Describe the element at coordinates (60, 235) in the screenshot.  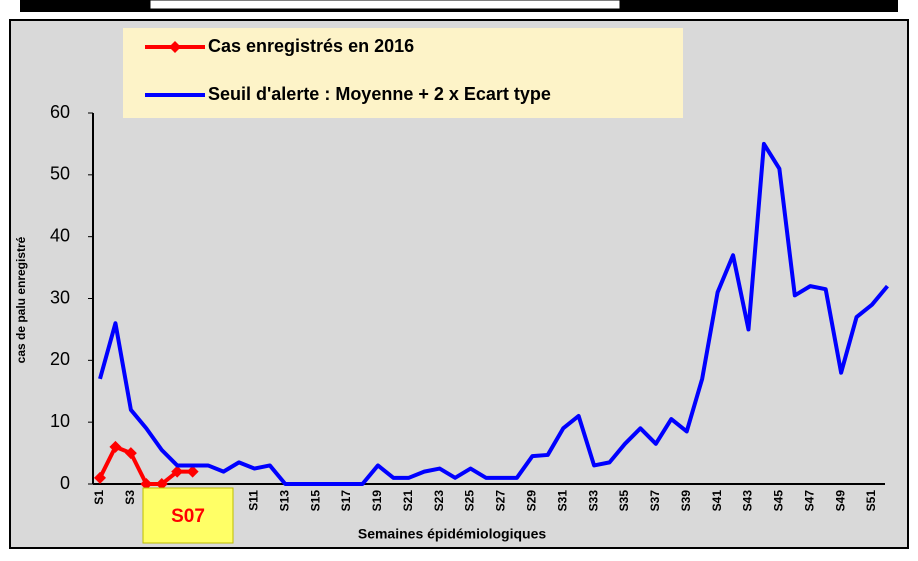
I see `y-tick-label: 40` at that location.